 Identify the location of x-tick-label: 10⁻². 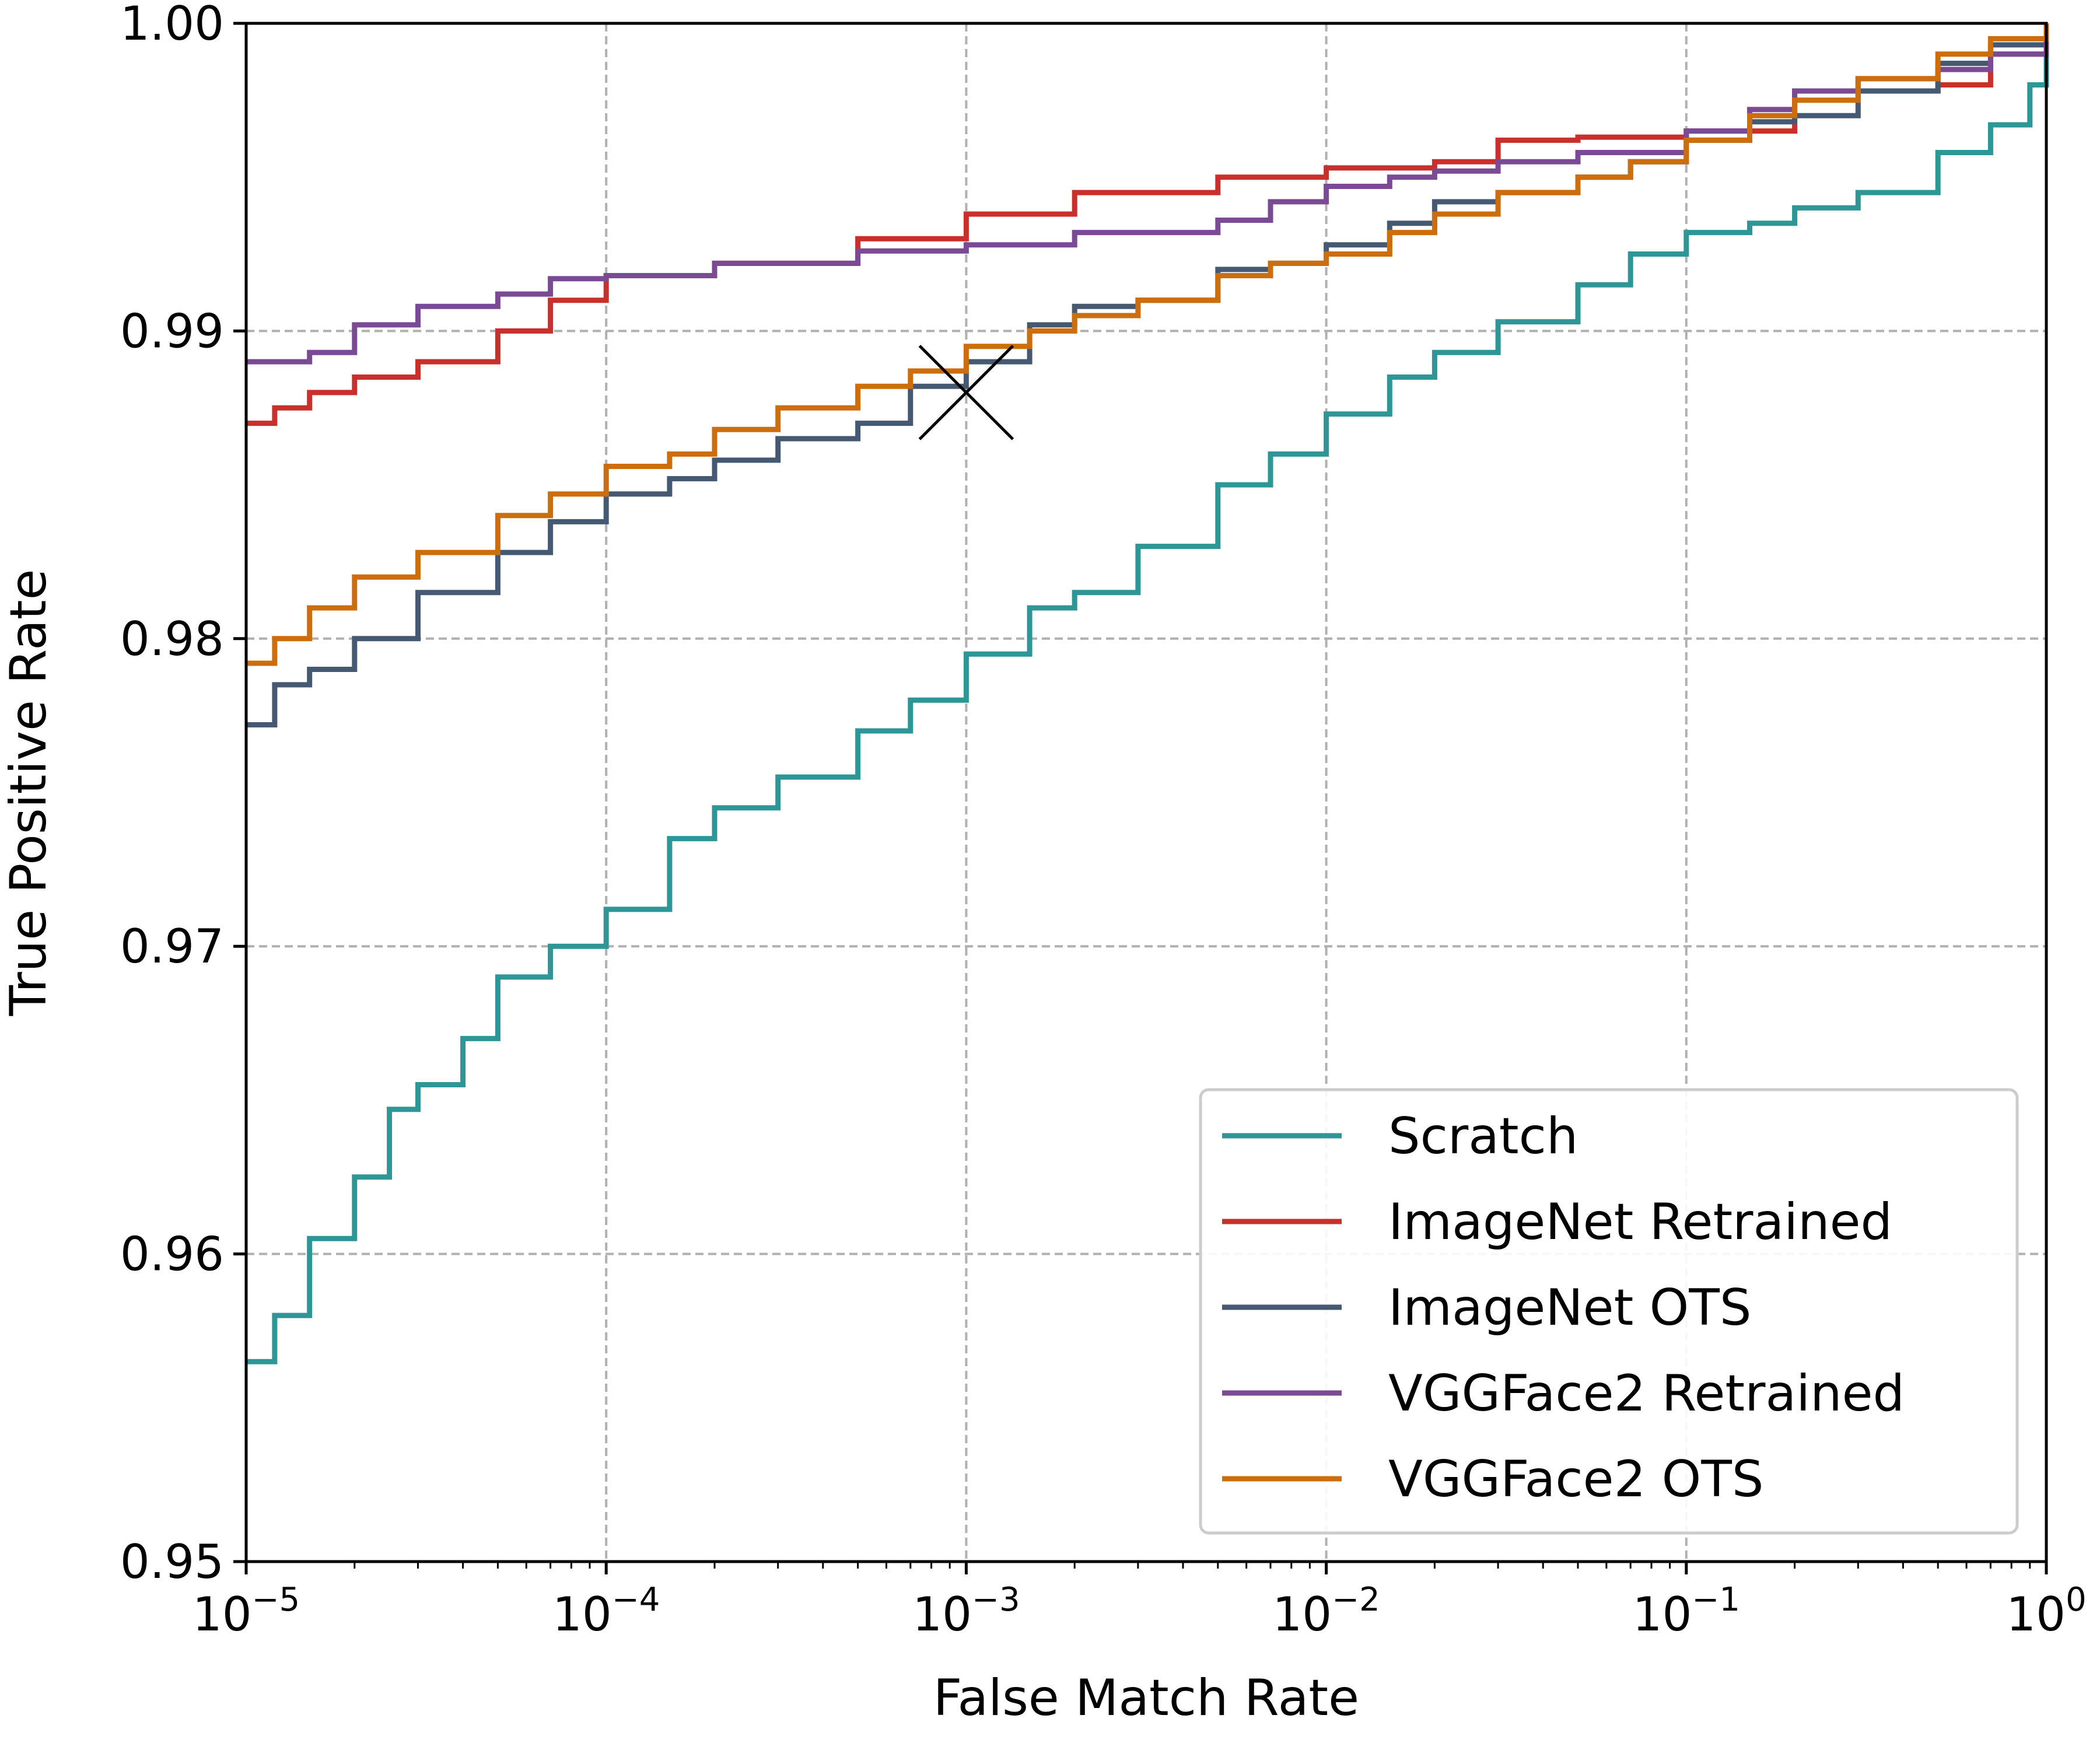
(1326, 1611).